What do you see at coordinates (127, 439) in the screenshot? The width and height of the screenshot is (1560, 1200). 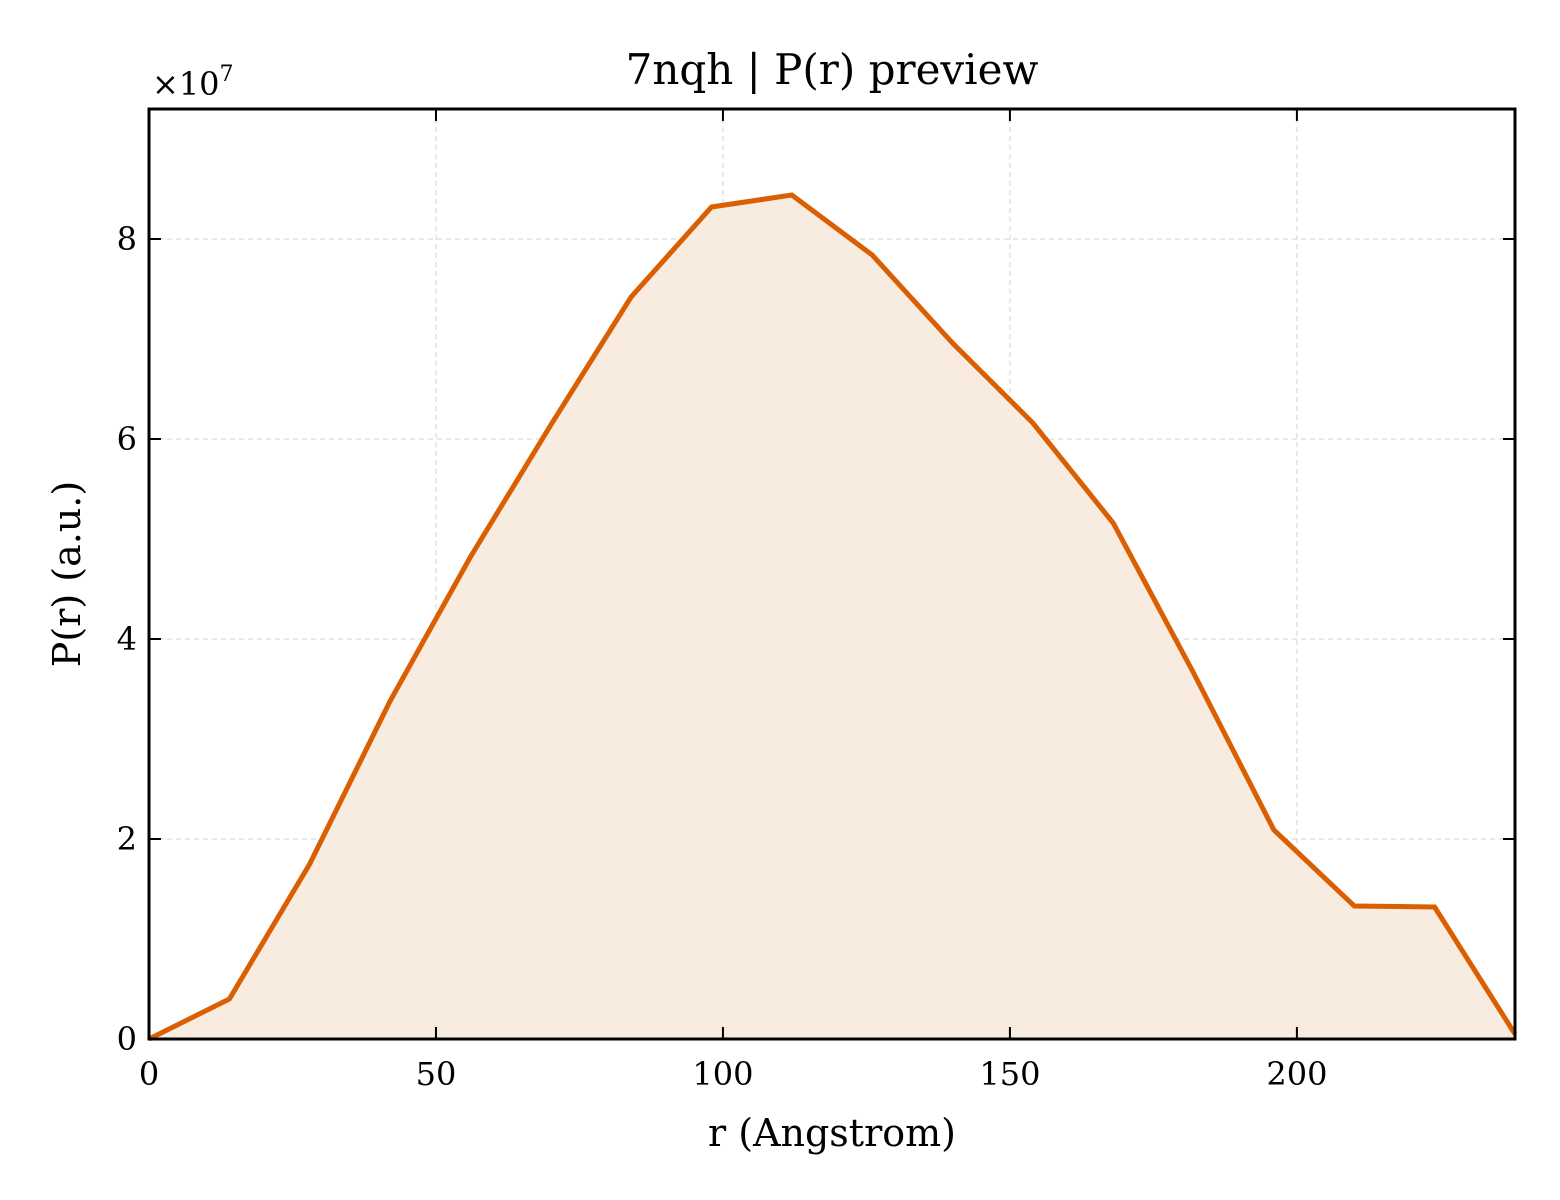 I see `y-tick-label: 6` at bounding box center [127, 439].